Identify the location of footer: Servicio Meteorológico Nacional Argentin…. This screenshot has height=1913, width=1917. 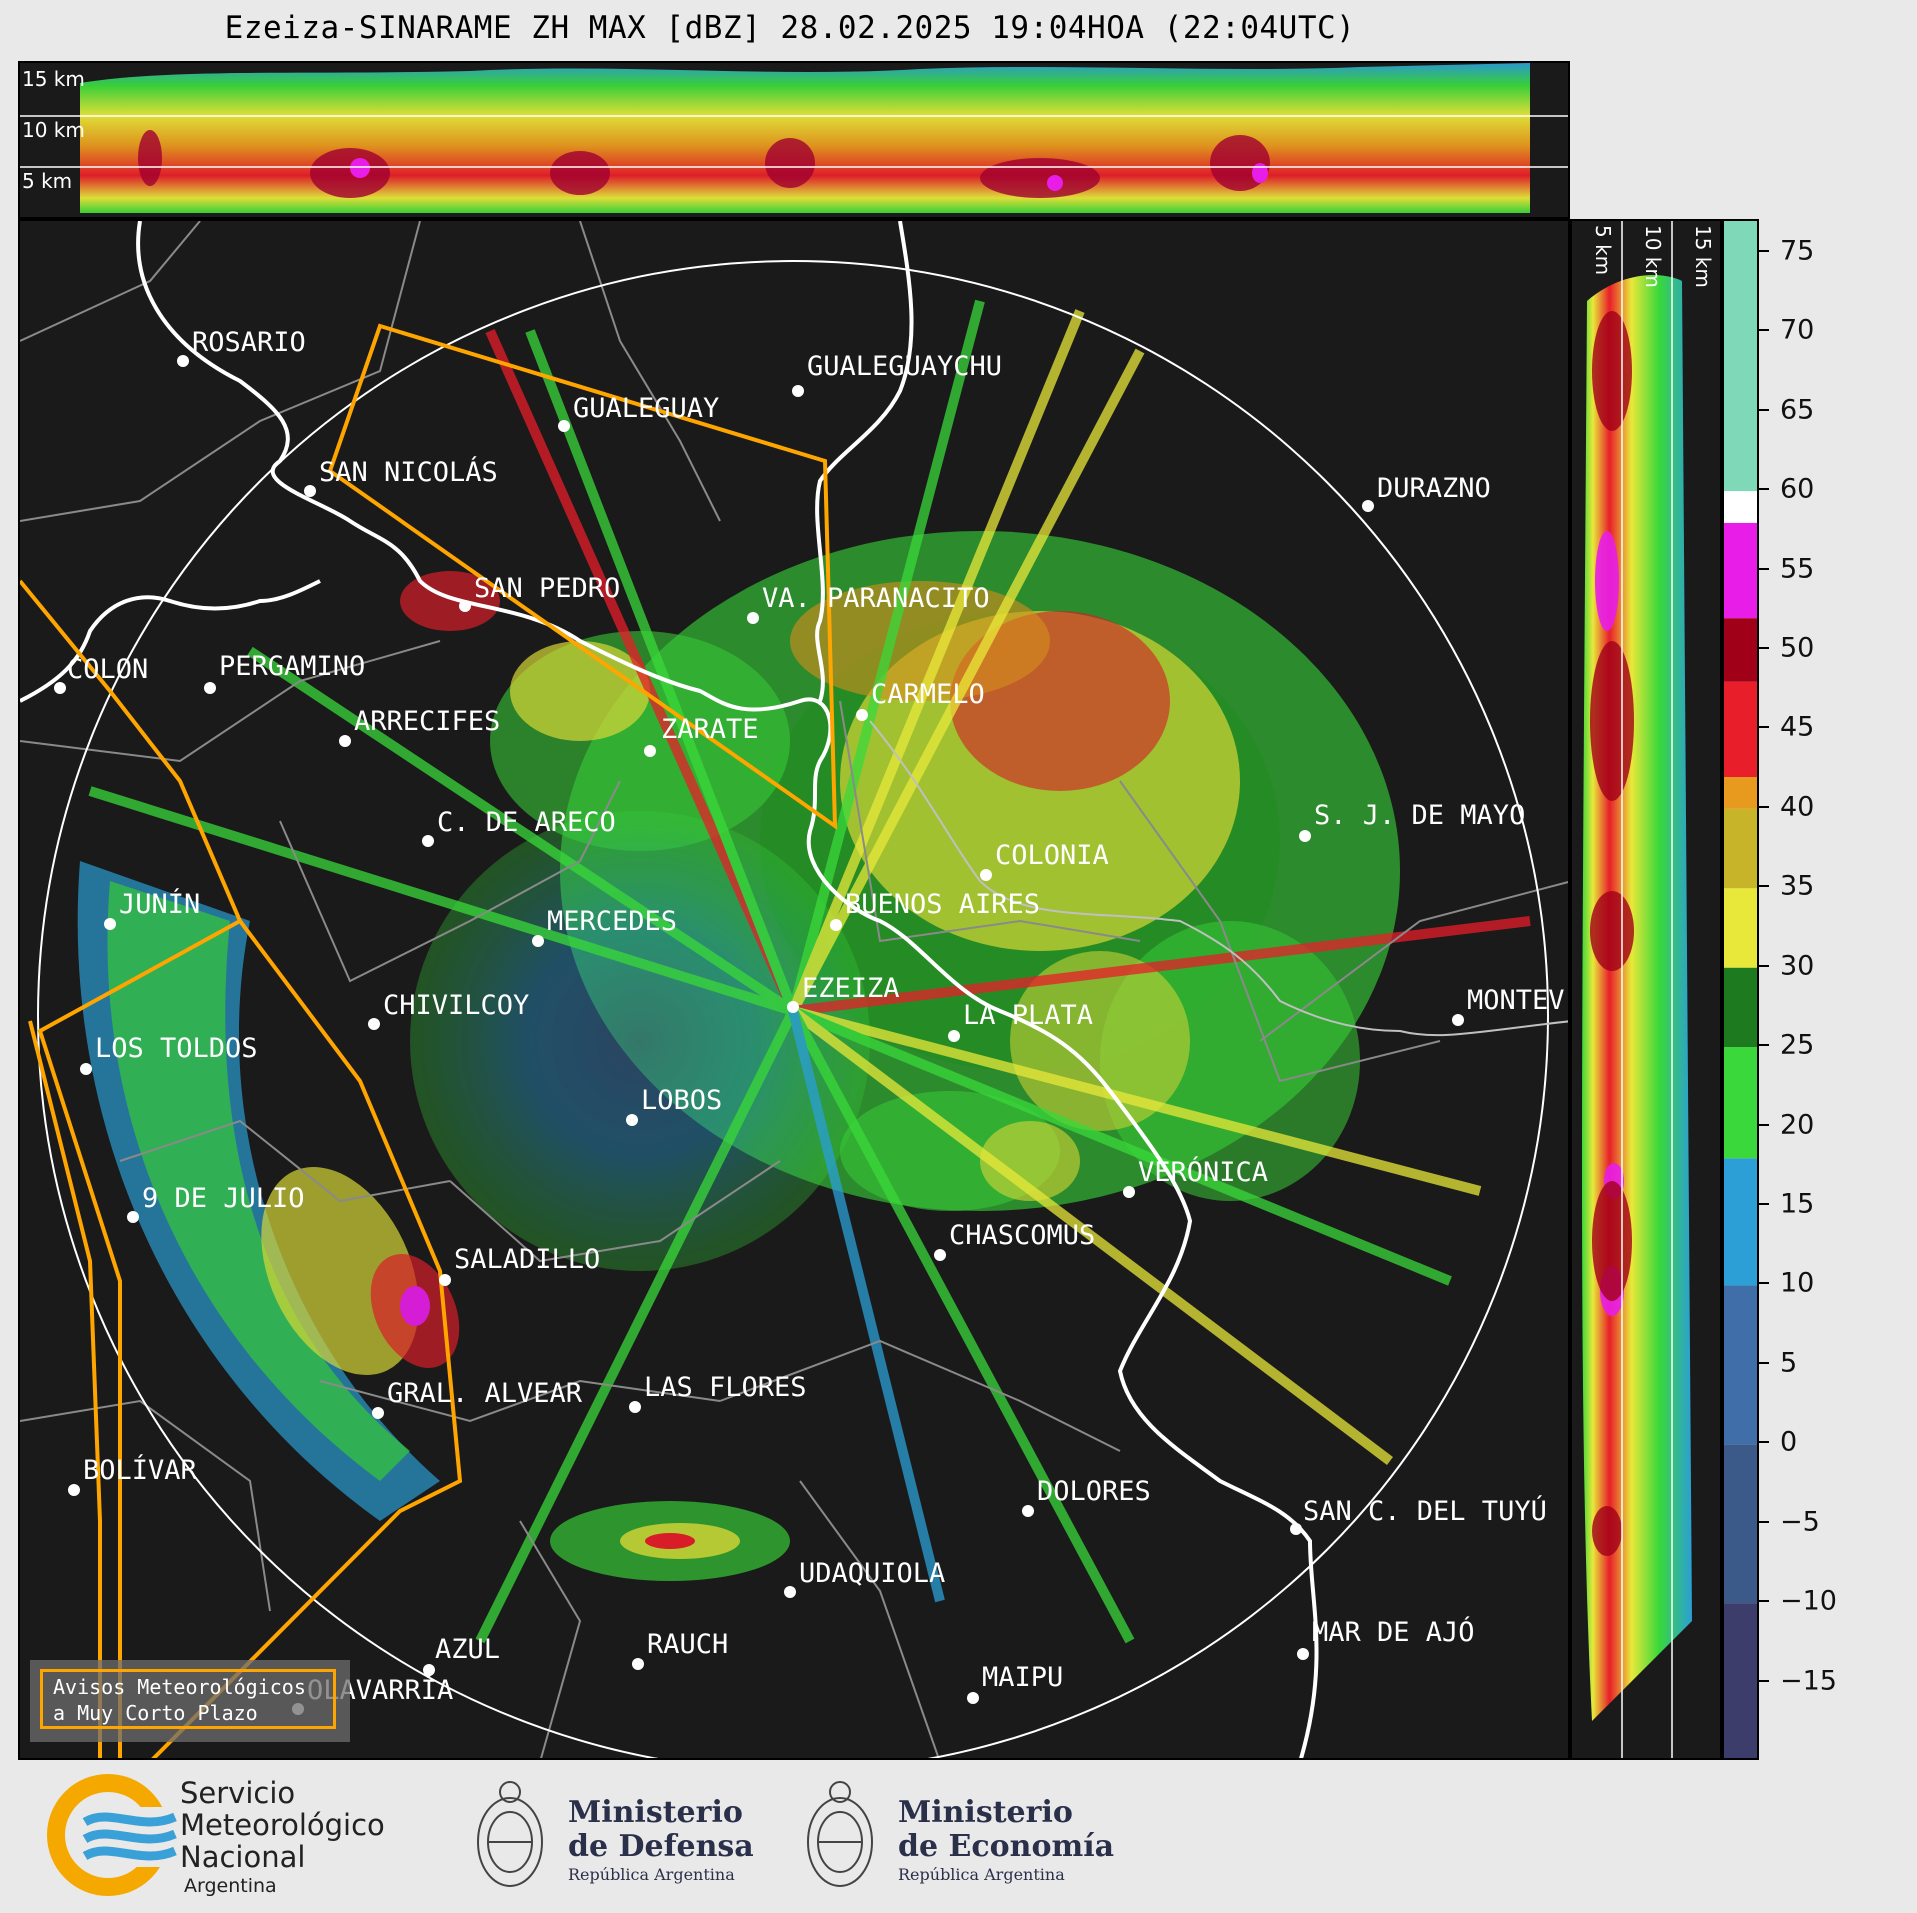
(958, 1835).